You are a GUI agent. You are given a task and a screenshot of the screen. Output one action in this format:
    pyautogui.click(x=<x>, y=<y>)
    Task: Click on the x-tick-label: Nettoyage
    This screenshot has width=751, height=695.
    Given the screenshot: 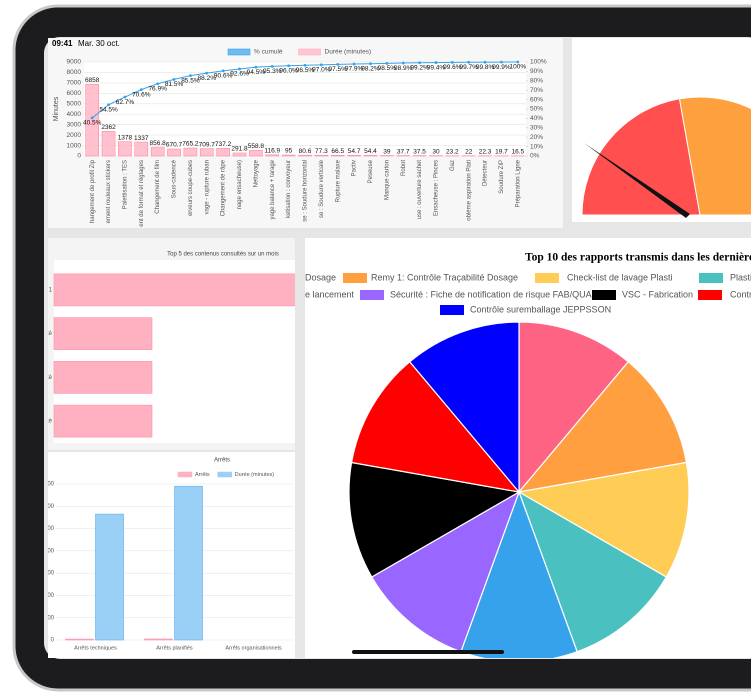 What is the action you would take?
    pyautogui.click(x=256, y=173)
    